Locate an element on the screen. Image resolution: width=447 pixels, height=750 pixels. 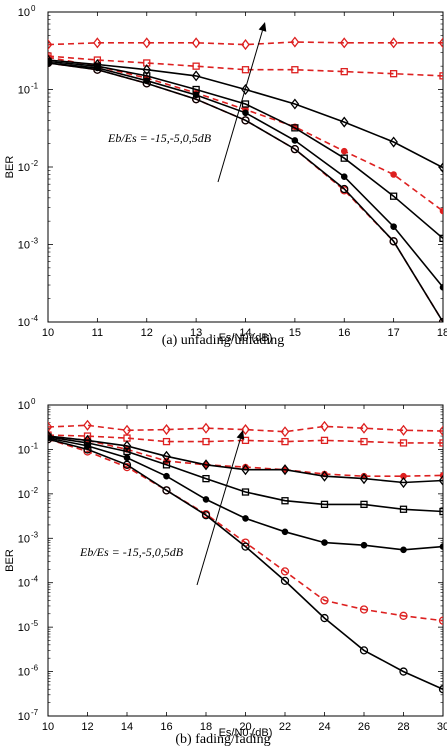
y-tick-exponent: -6 is located at coordinates (35, 668).